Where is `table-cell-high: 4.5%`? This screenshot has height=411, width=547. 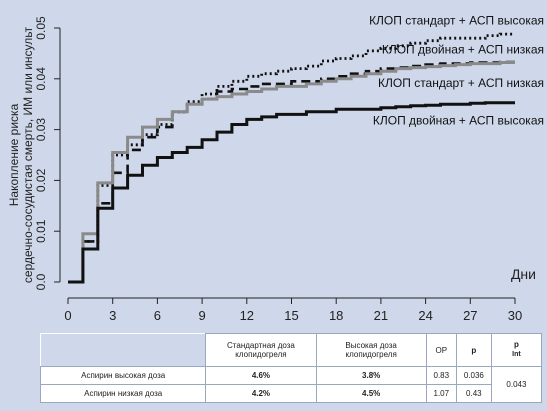 table-cell-high: 4.5% is located at coordinates (371, 393).